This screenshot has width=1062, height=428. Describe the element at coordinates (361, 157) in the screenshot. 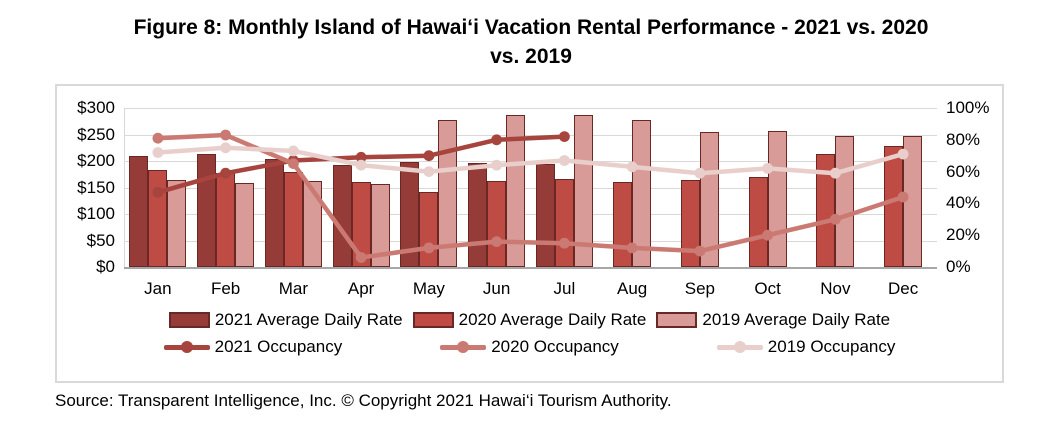

I see `point-2021-occupancy-apr` at that location.